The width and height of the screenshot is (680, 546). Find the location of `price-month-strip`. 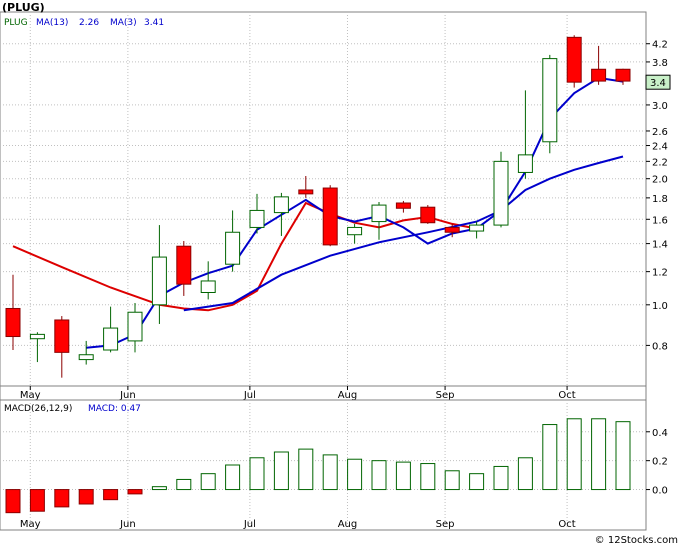

price-month-strip is located at coordinates (323, 393).